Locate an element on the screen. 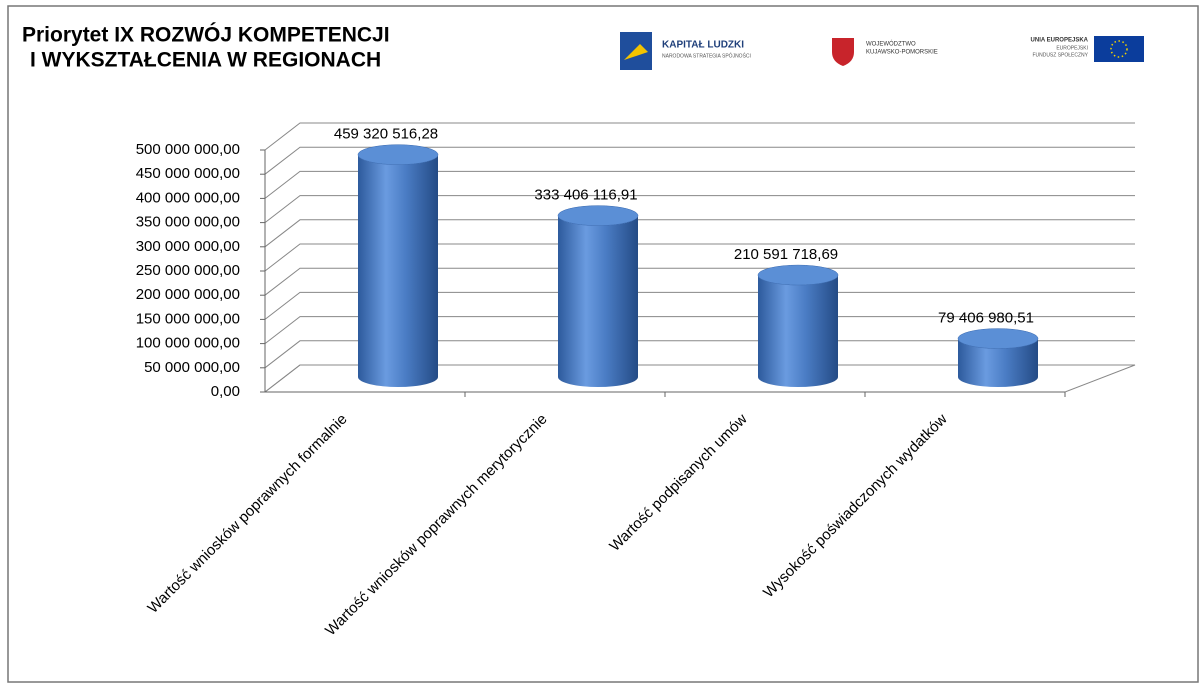 The width and height of the screenshot is (1203, 688). logo-wojewodztwo: WOJEWÓDZTWO KUJAWSKO-POMORSKIE is located at coordinates (885, 52).